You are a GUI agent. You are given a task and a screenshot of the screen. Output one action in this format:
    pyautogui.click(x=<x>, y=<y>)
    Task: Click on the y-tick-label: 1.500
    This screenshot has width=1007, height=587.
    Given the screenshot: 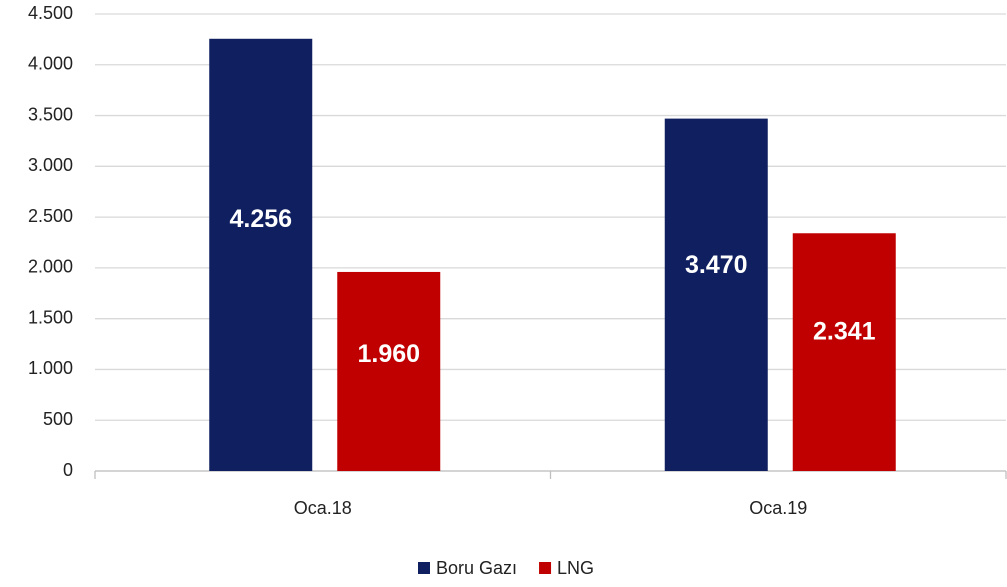 What is the action you would take?
    pyautogui.click(x=50, y=317)
    